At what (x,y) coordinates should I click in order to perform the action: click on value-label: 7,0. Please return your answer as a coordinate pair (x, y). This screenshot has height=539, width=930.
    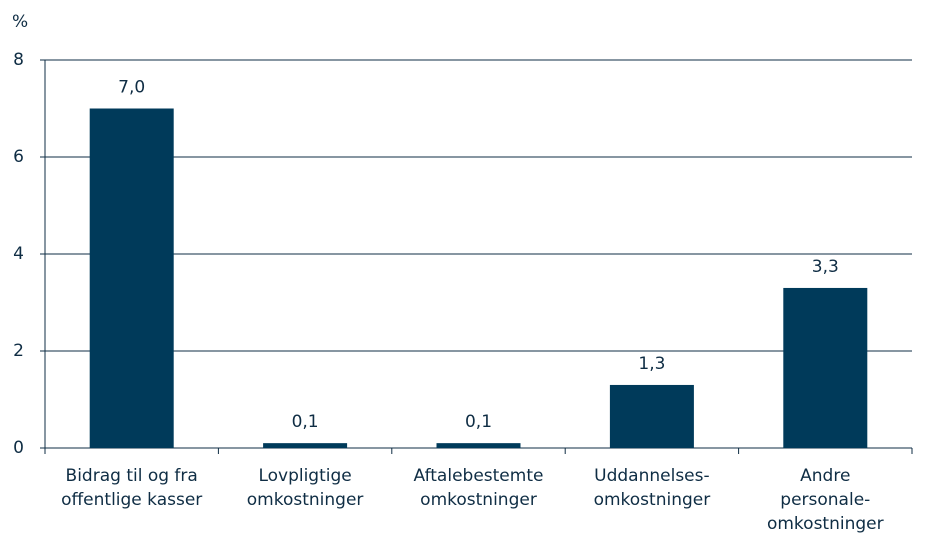
    Looking at the image, I should click on (131, 88).